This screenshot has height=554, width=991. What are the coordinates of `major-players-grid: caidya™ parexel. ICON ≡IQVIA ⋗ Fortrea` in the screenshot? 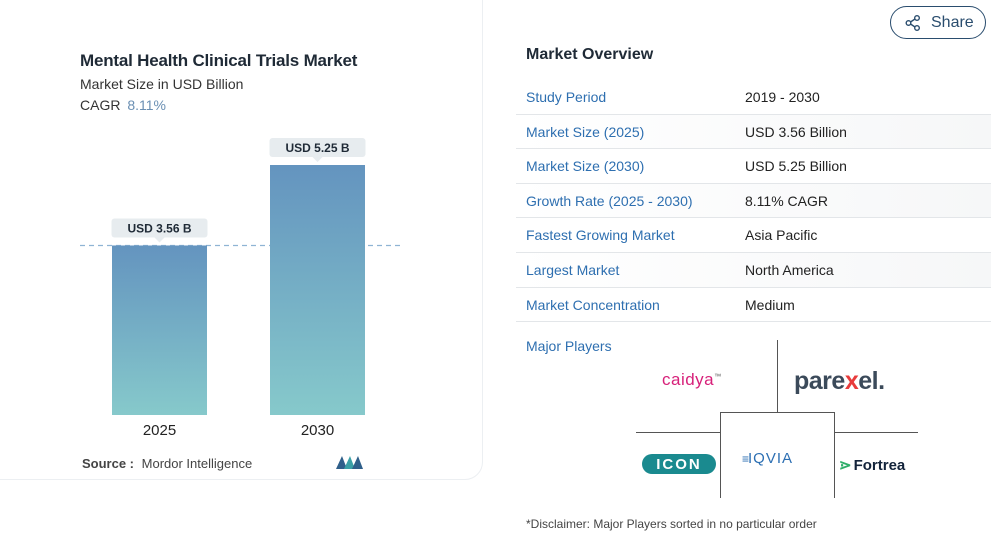 It's located at (777, 419).